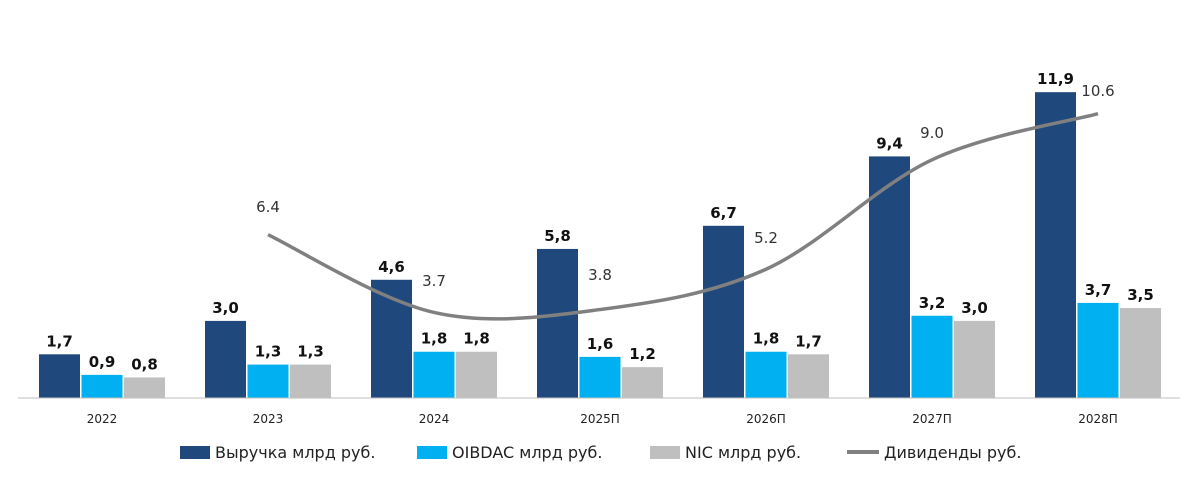 This screenshot has width=1200, height=479. I want to click on bar-label-nic-2023: 1,3, so click(310, 352).